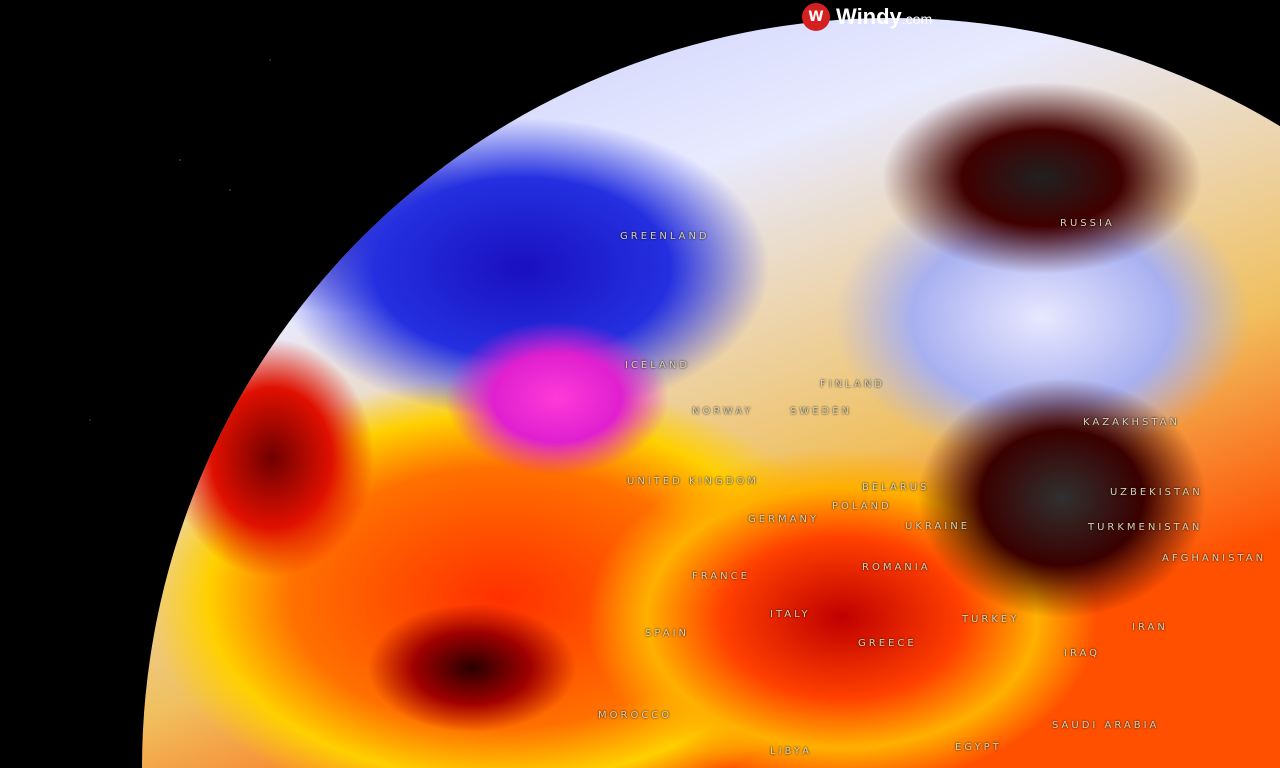  I want to click on country-label: TURKEY, so click(991, 619).